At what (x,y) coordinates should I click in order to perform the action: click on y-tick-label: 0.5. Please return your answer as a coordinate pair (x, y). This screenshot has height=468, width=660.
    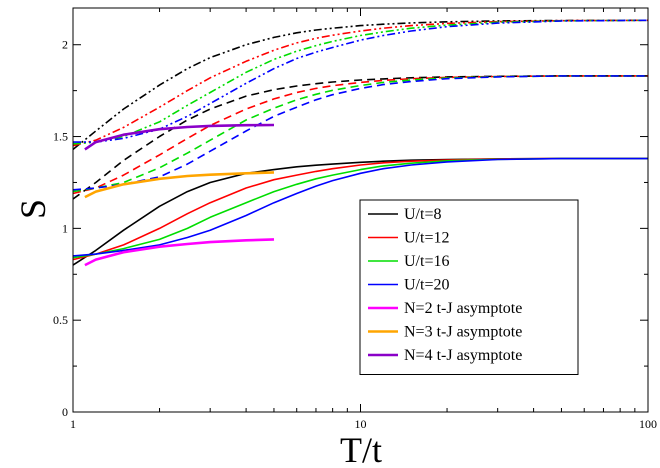
    Looking at the image, I should click on (60, 320).